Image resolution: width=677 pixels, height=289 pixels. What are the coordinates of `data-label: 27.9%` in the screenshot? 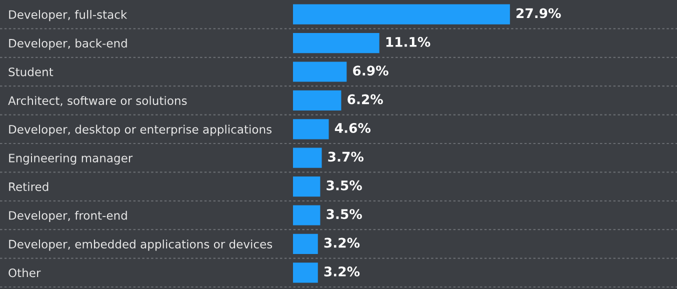 It's located at (538, 13).